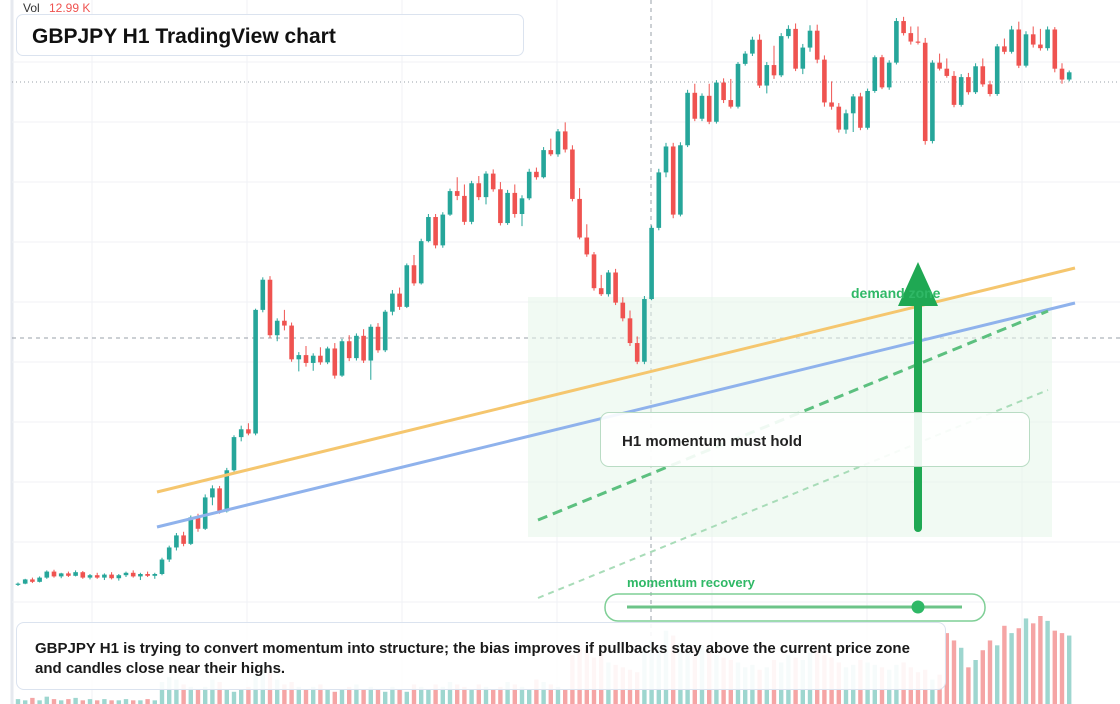 This screenshot has width=1120, height=704. What do you see at coordinates (815, 439) in the screenshot?
I see `momentum-callout: H1 momentum must hold` at bounding box center [815, 439].